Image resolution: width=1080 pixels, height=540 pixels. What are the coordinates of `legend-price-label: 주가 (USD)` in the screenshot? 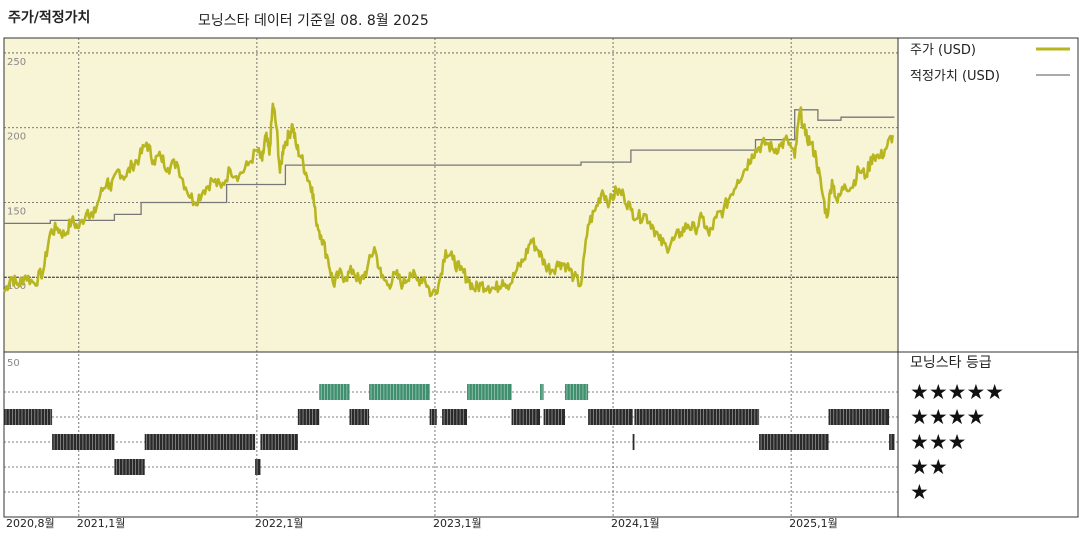 It's located at (943, 50).